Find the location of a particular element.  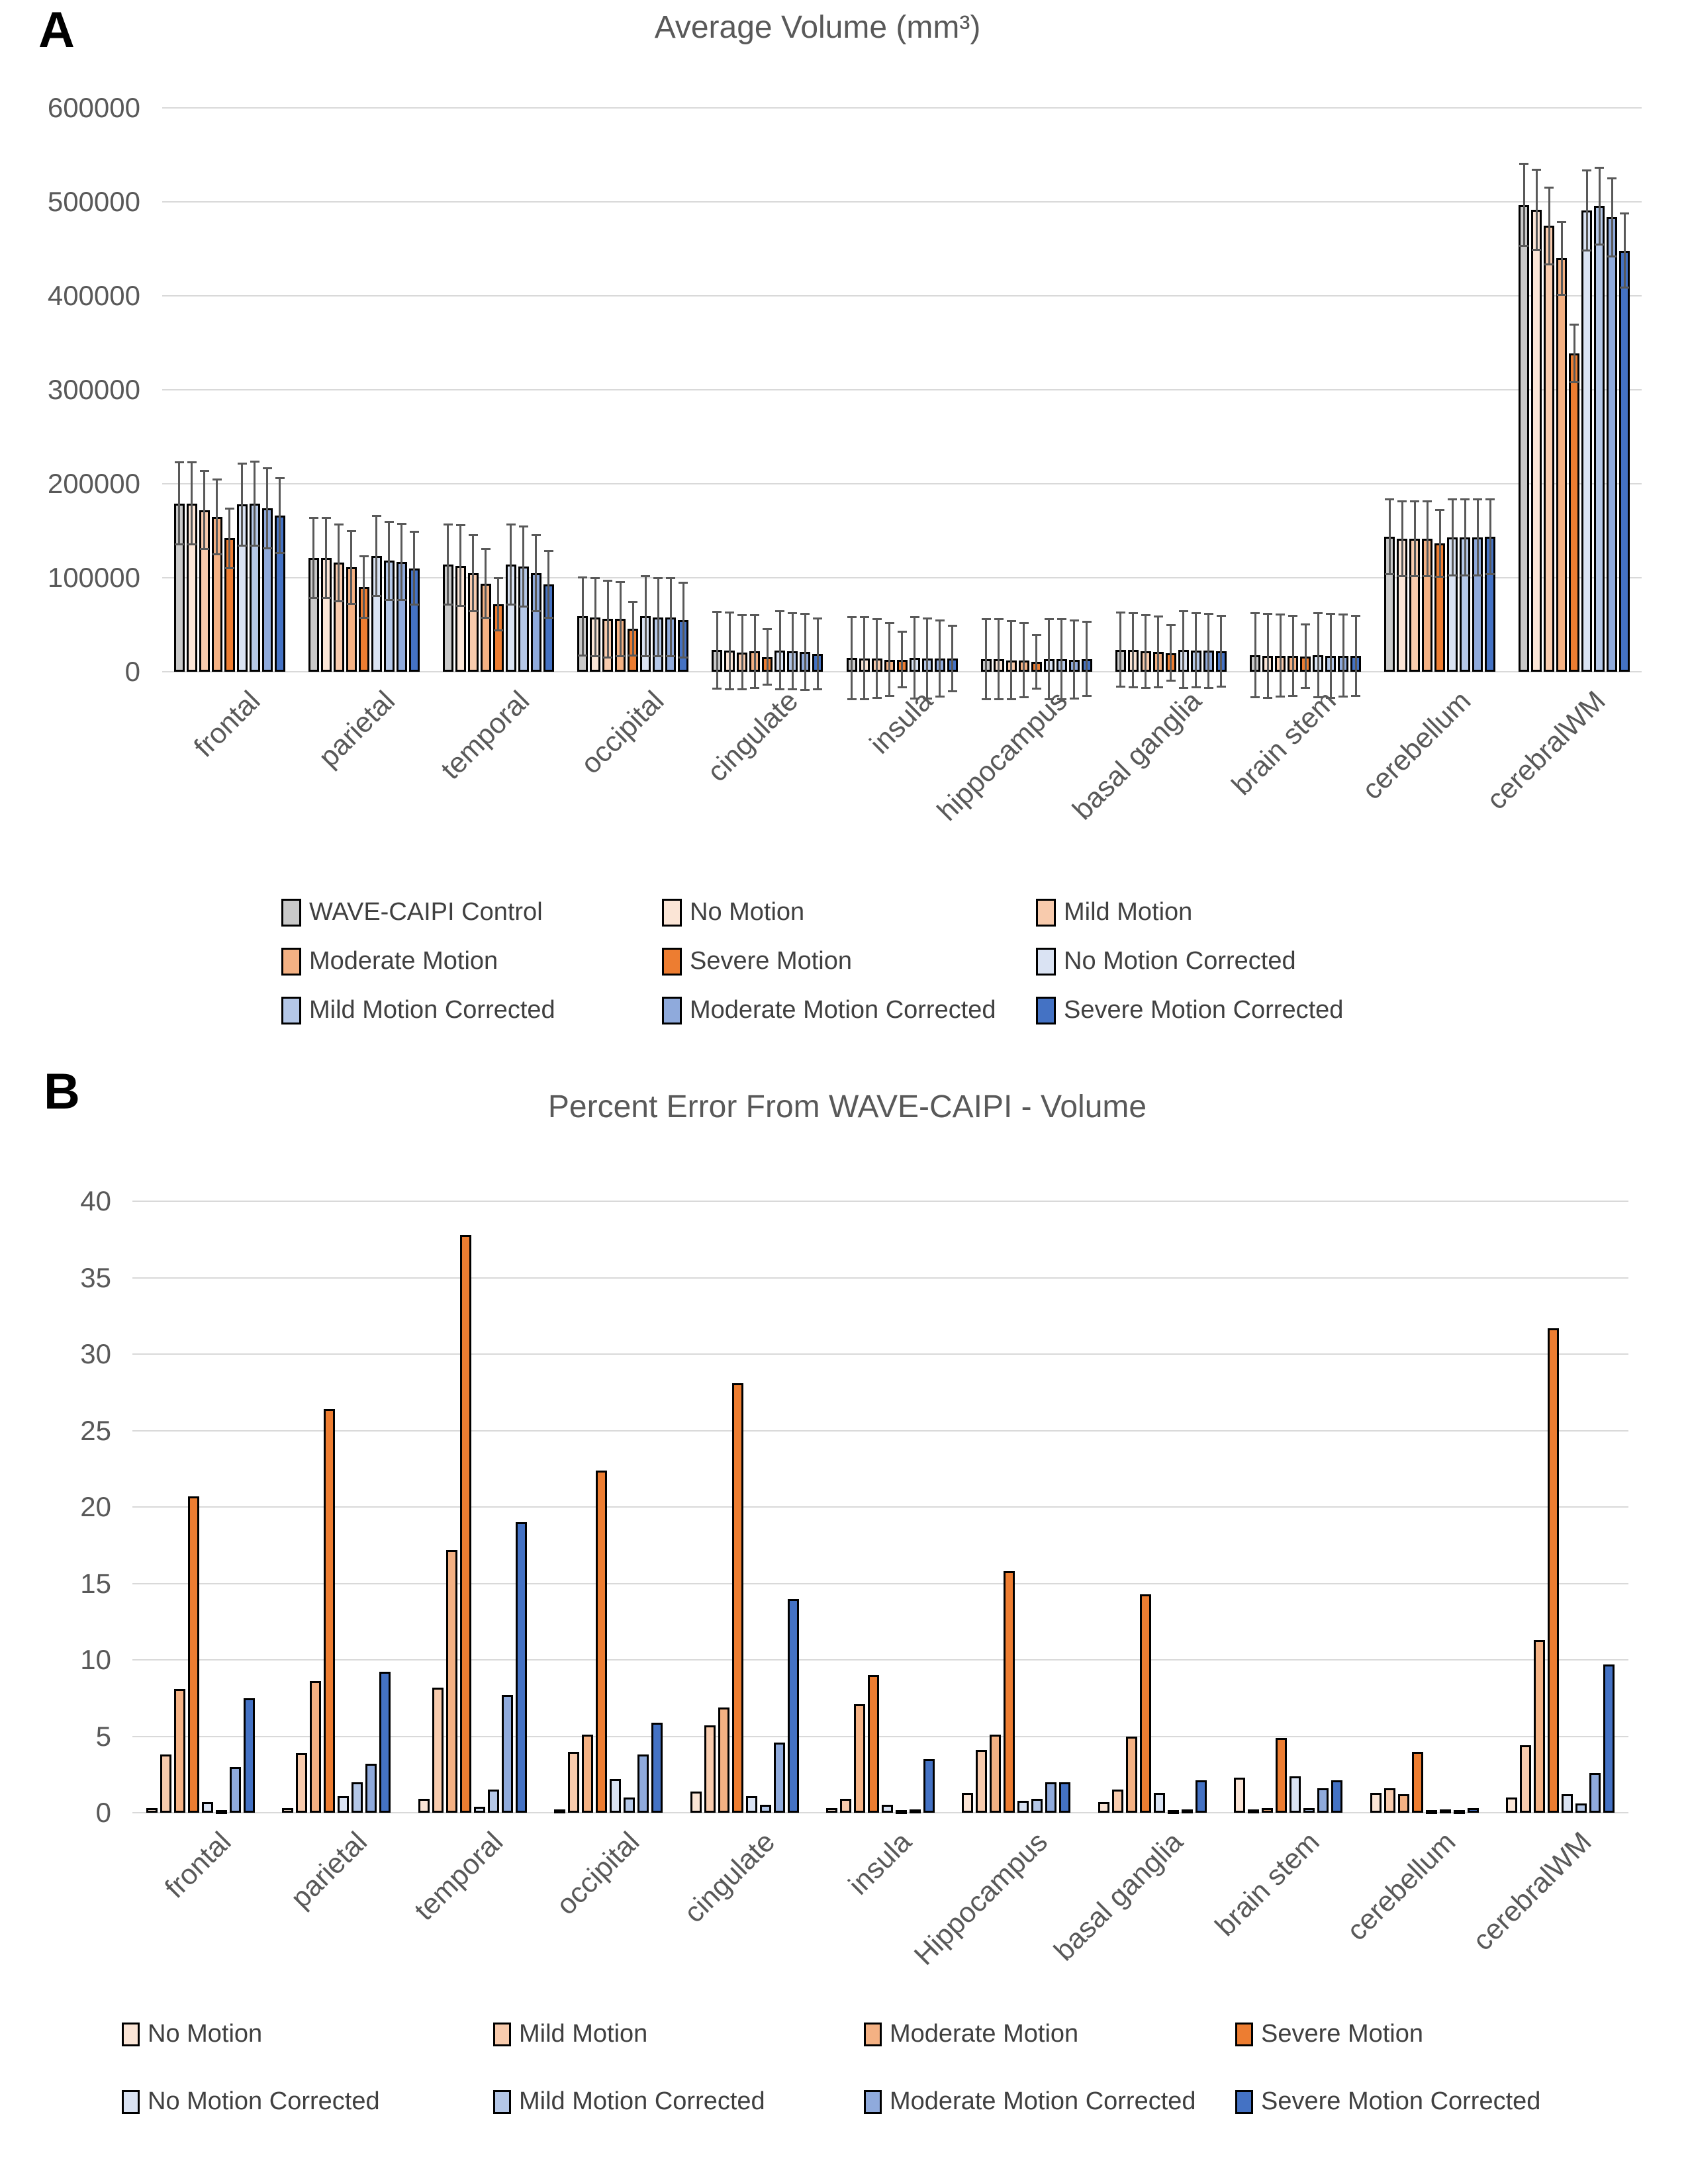

legend-label: No Motion is located at coordinates (747, 912).